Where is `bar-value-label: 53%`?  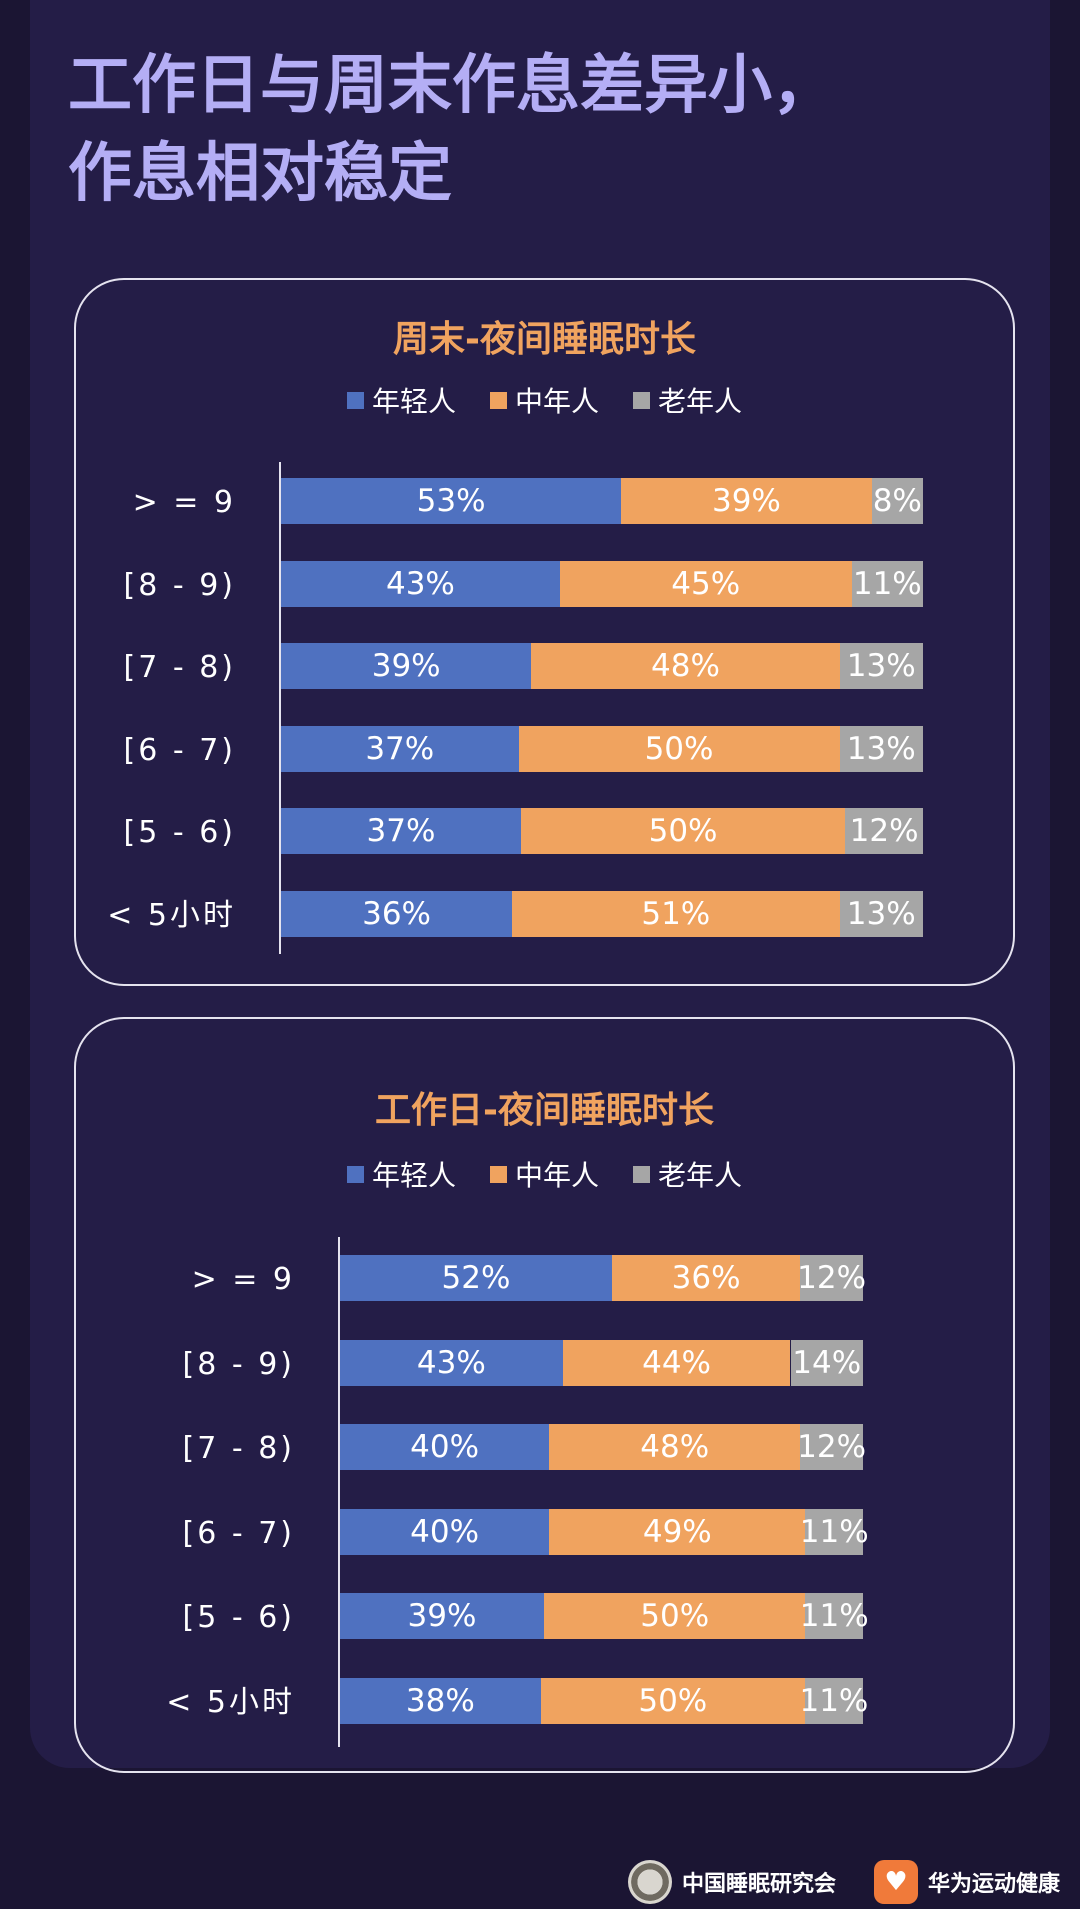
bar-value-label: 53% is located at coordinates (451, 501).